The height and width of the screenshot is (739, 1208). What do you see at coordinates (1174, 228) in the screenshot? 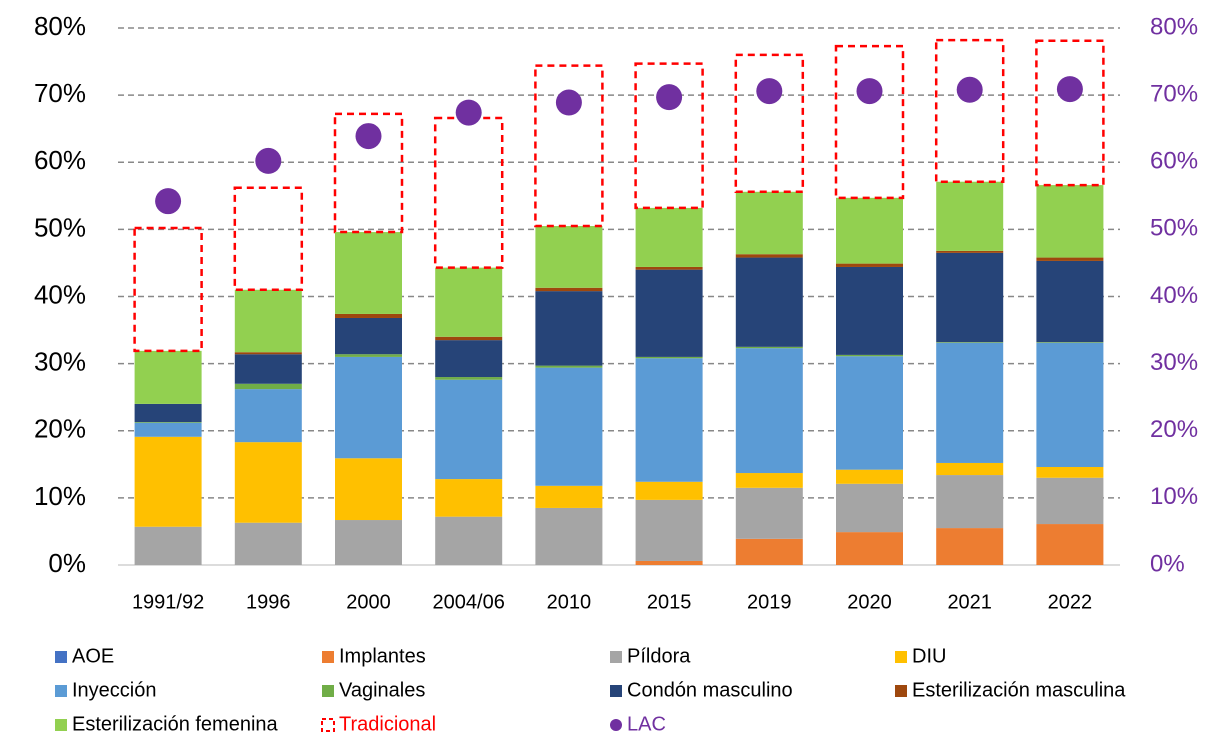
I see `y2-tick-label: 50%` at bounding box center [1174, 228].